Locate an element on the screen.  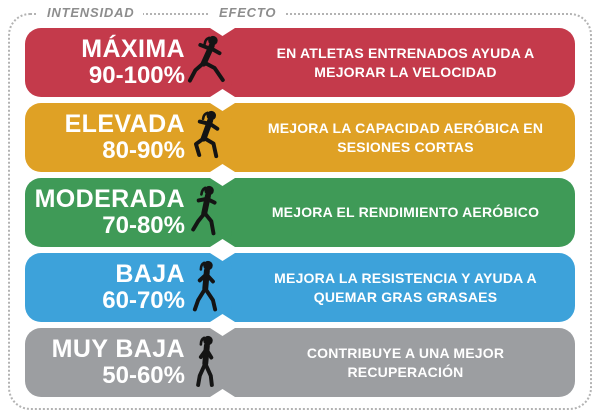
intensity-section: BAJA 60-70% is located at coordinates (128, 287).